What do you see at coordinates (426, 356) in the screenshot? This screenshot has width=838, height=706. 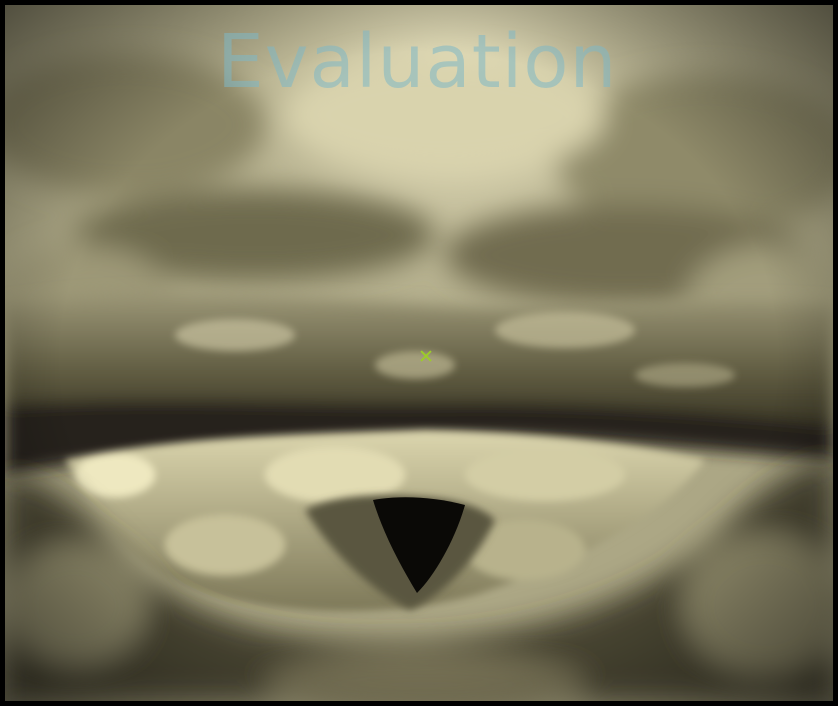 I see `cross-marker-icon` at bounding box center [426, 356].